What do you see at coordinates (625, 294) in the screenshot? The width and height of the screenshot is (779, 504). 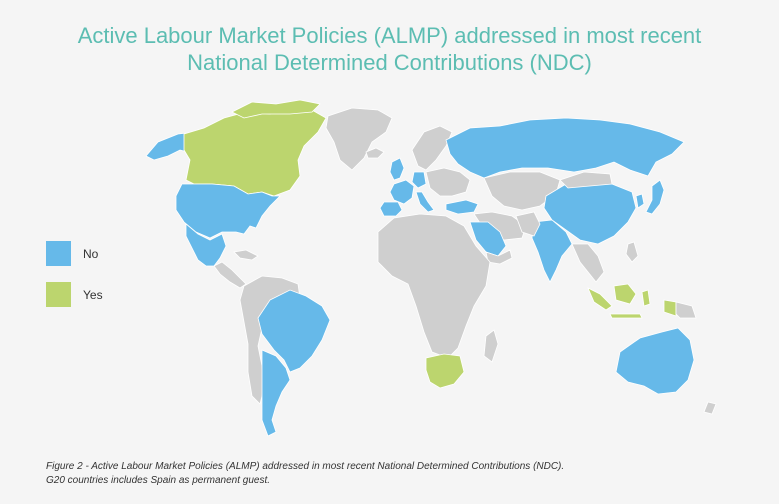 I see `country-indonesia-borneo` at bounding box center [625, 294].